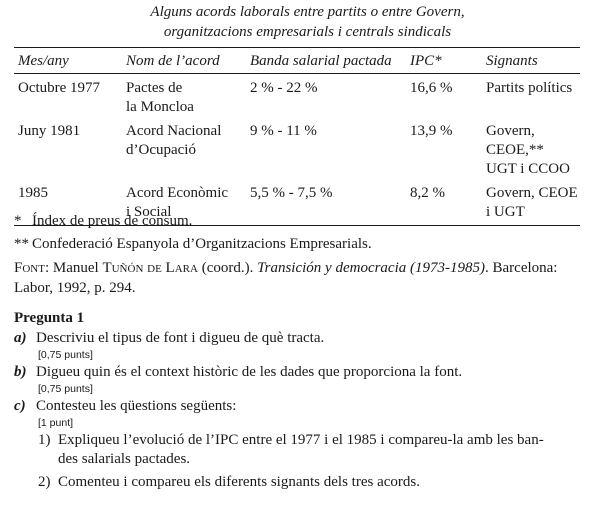 The width and height of the screenshot is (615, 506). I want to click on cell-agreement-name: Pactes de la Moncloa, so click(184, 96).